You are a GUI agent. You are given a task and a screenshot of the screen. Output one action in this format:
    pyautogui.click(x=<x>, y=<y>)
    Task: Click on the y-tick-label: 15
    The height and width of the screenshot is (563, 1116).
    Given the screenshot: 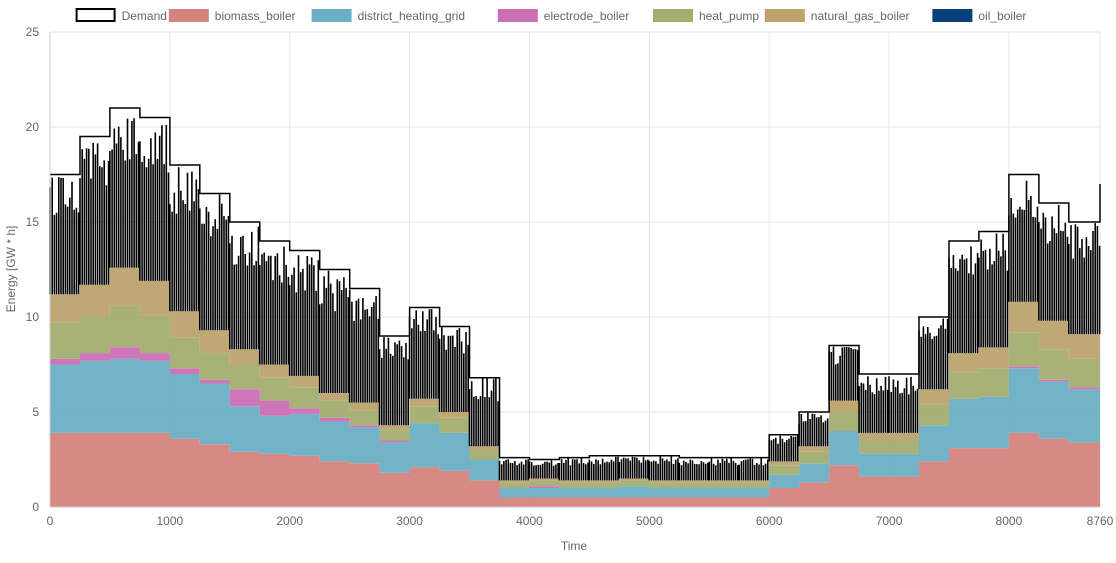 What is the action you would take?
    pyautogui.click(x=33, y=222)
    